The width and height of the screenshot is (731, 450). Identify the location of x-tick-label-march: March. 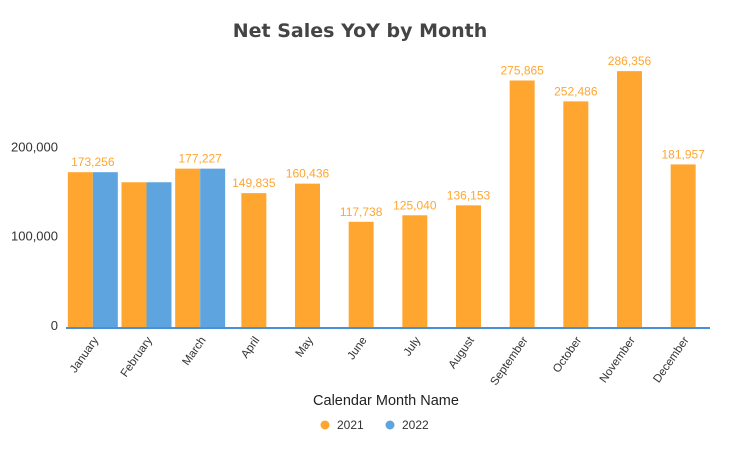
(194, 351).